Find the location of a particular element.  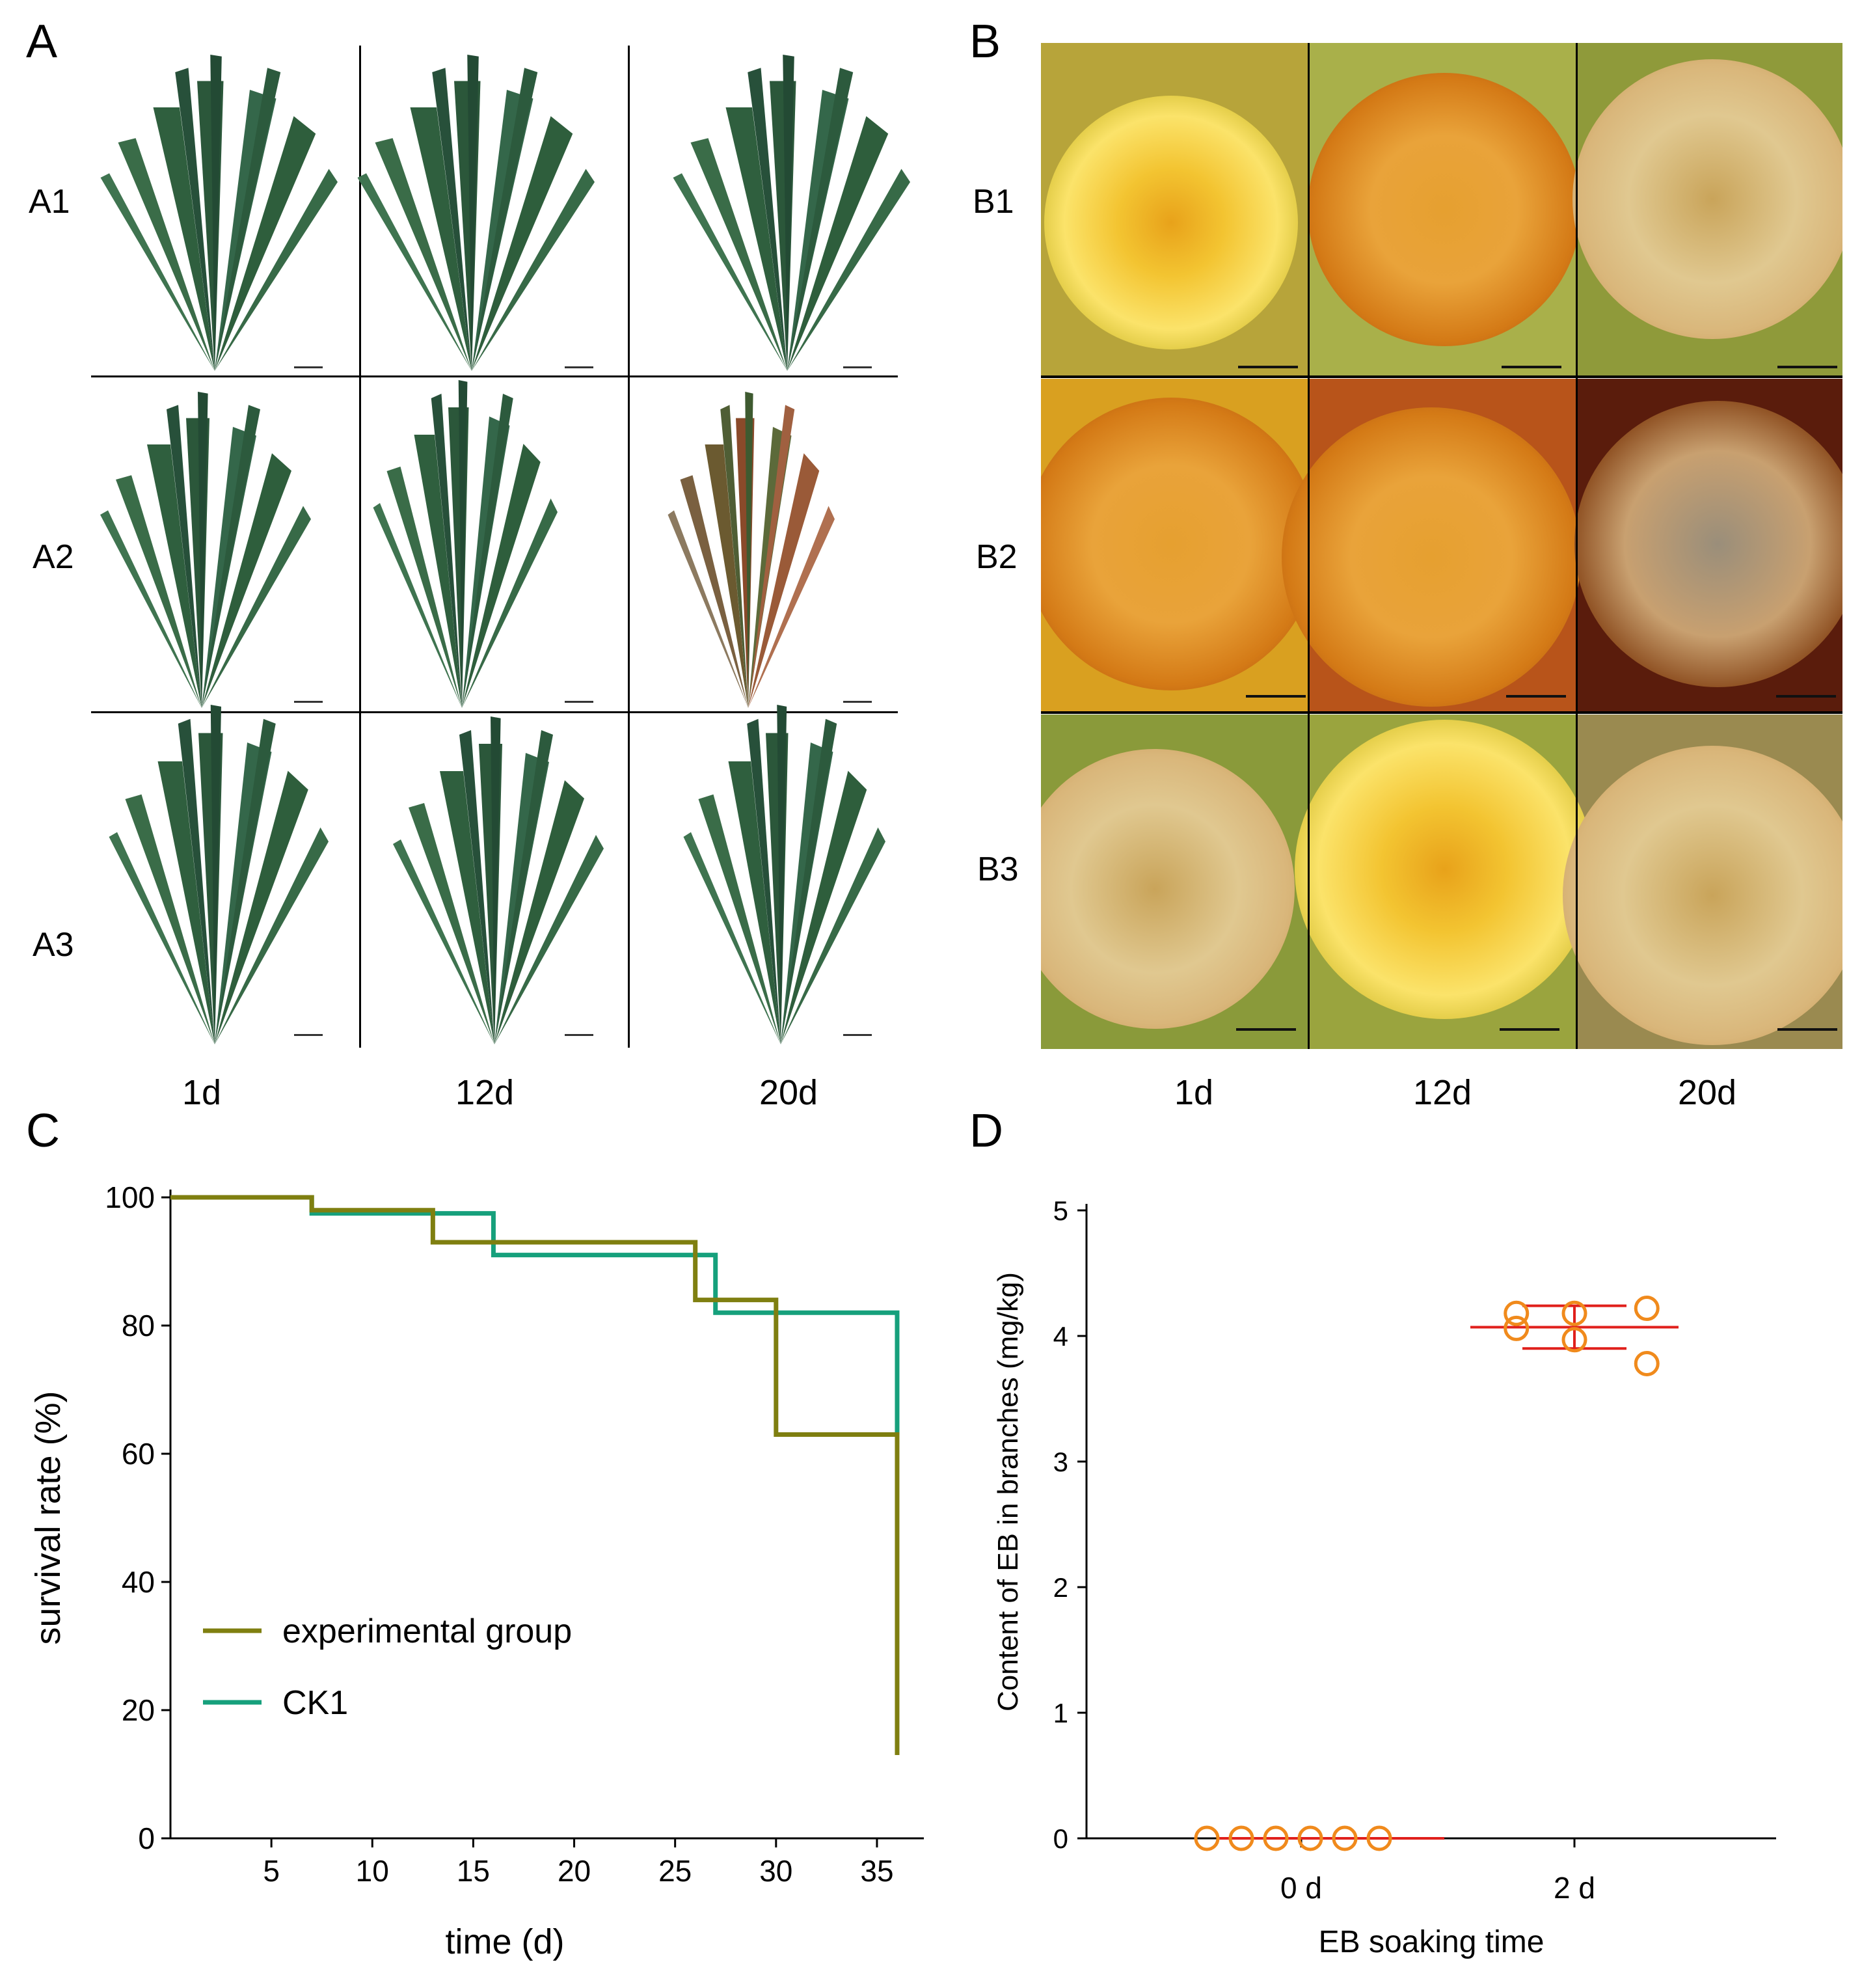

x-axis-title: time (d) is located at coordinates (504, 1941).